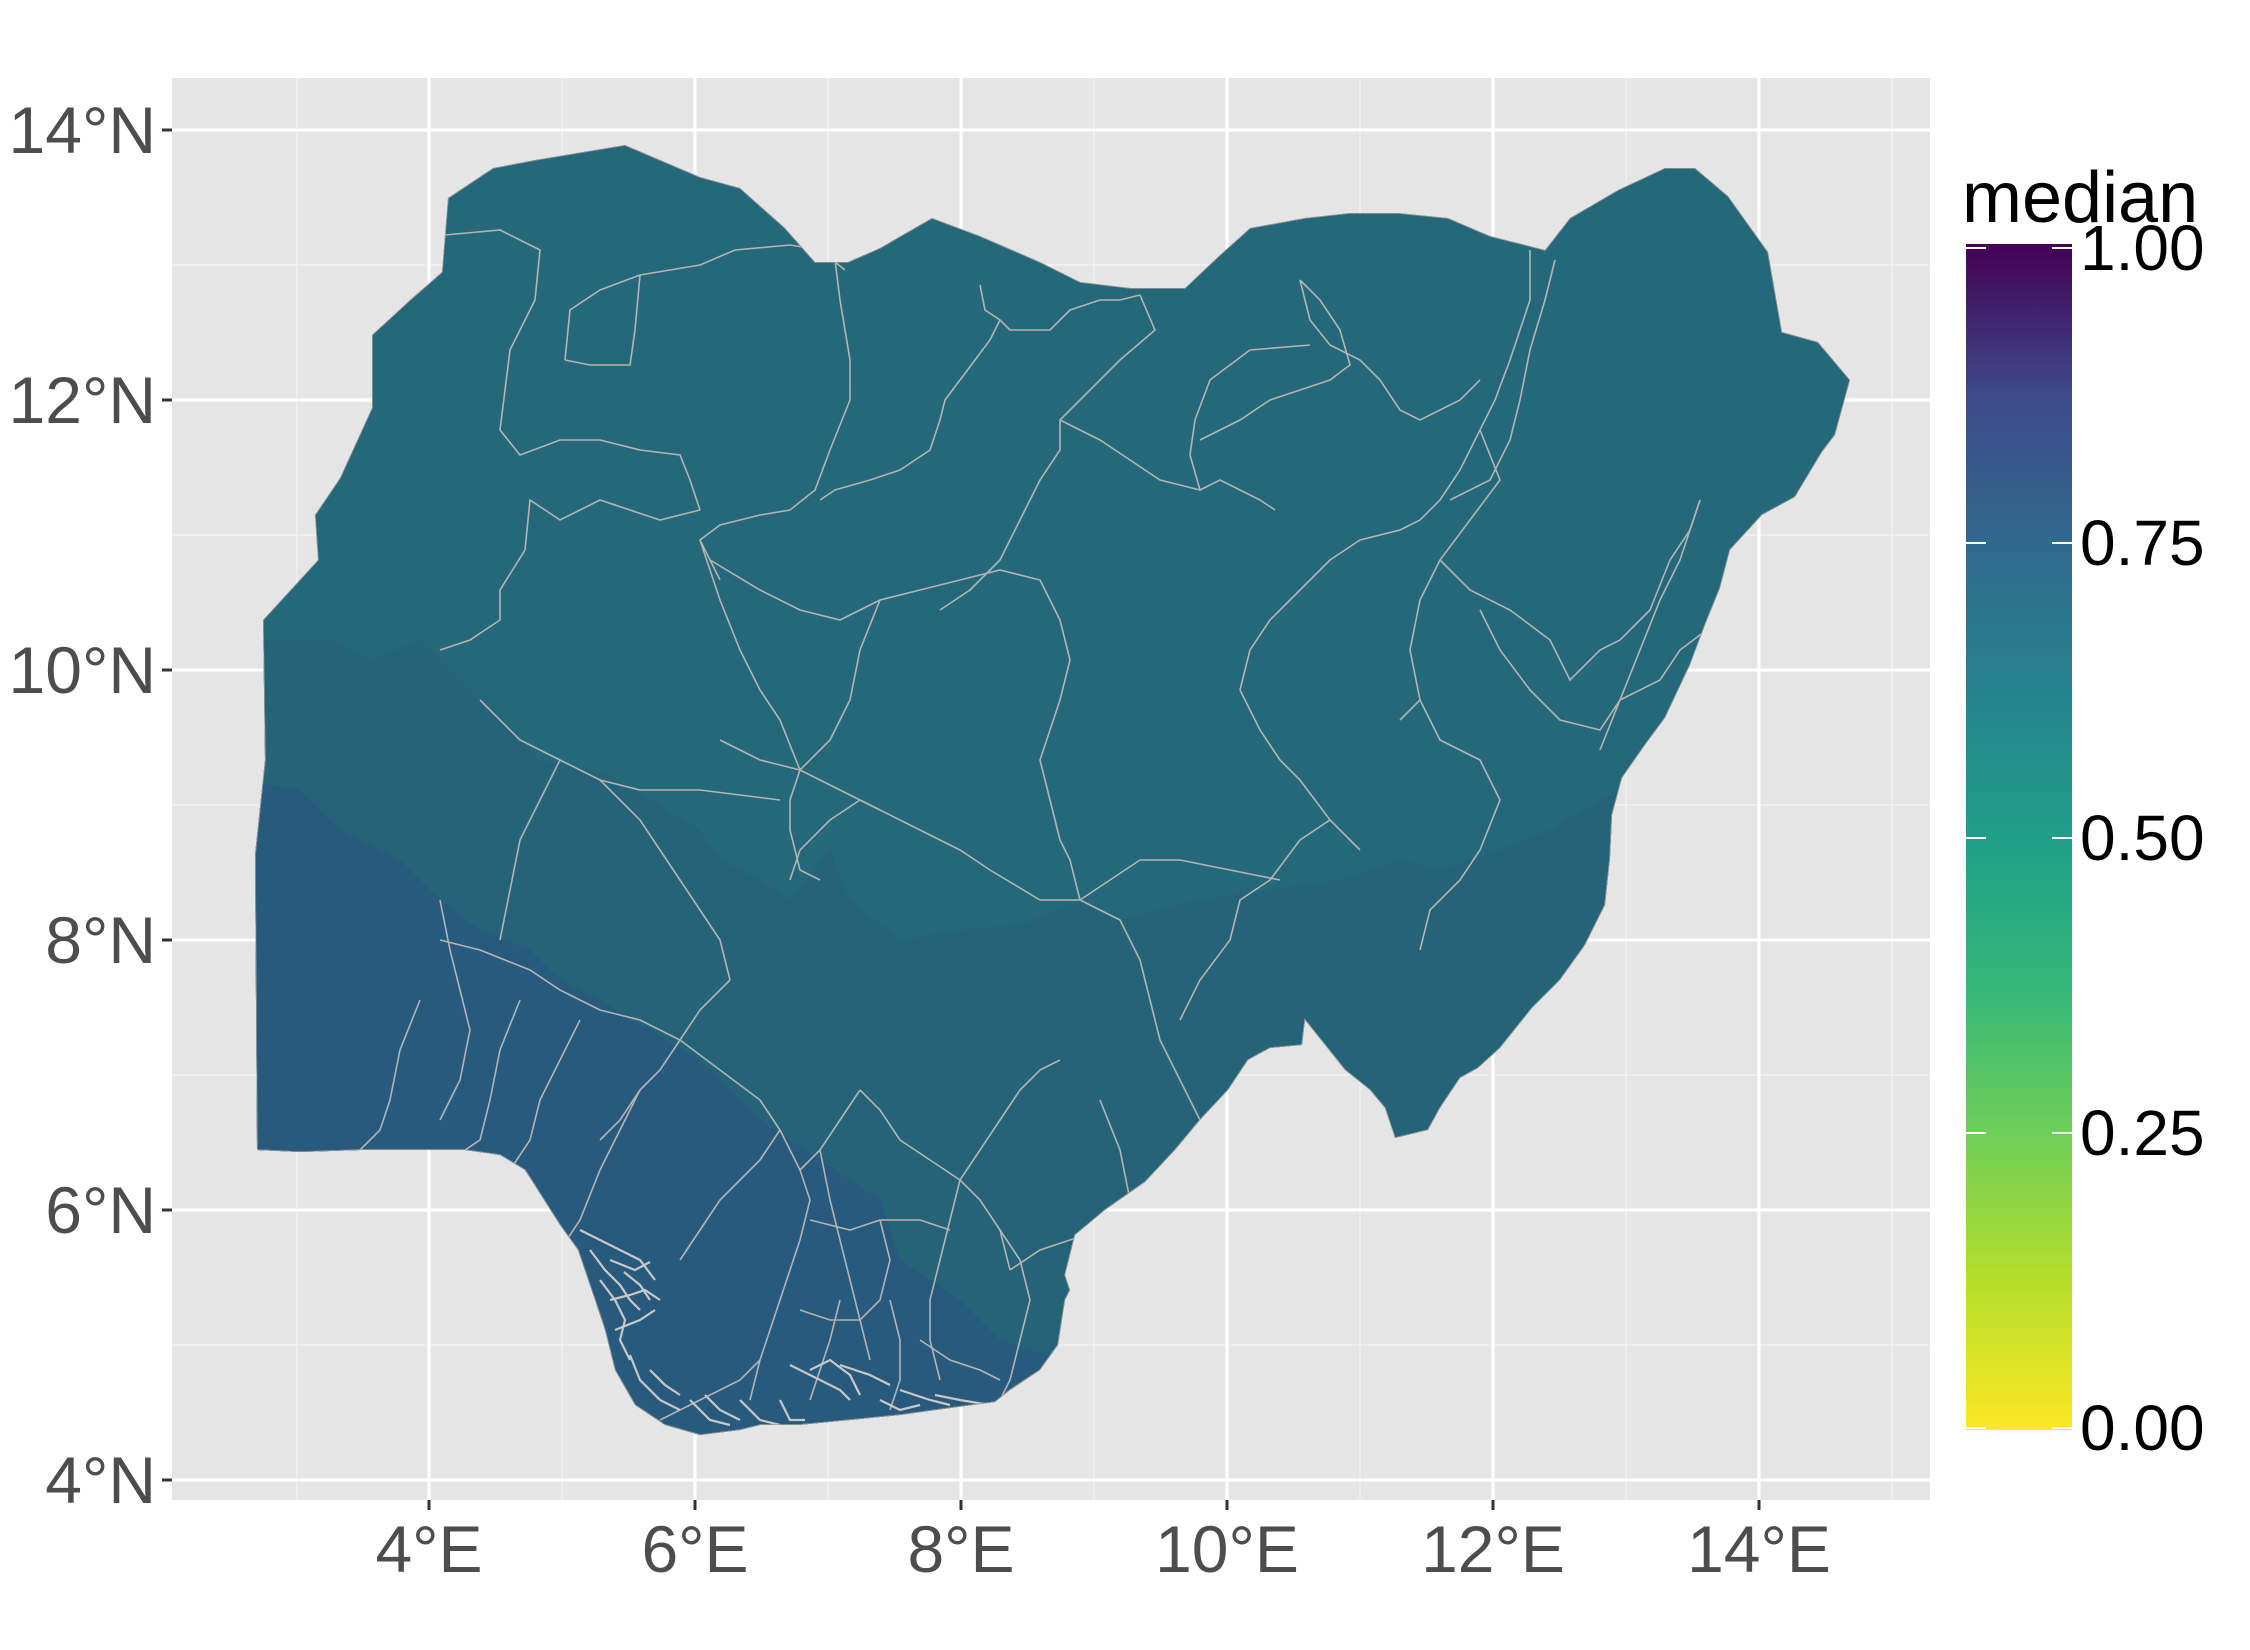  I want to click on legend-tick-marks, so click(2019, 838).